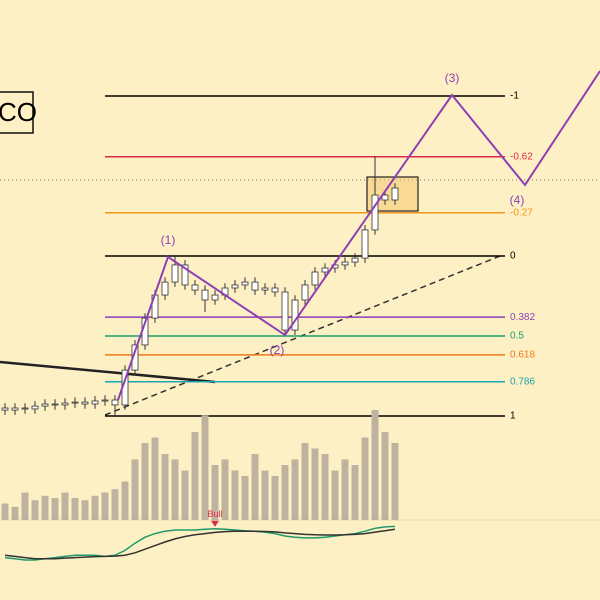 Image resolution: width=600 pixels, height=600 pixels. Describe the element at coordinates (522, 355) in the screenshot. I see `fib-label: 0.618` at that location.